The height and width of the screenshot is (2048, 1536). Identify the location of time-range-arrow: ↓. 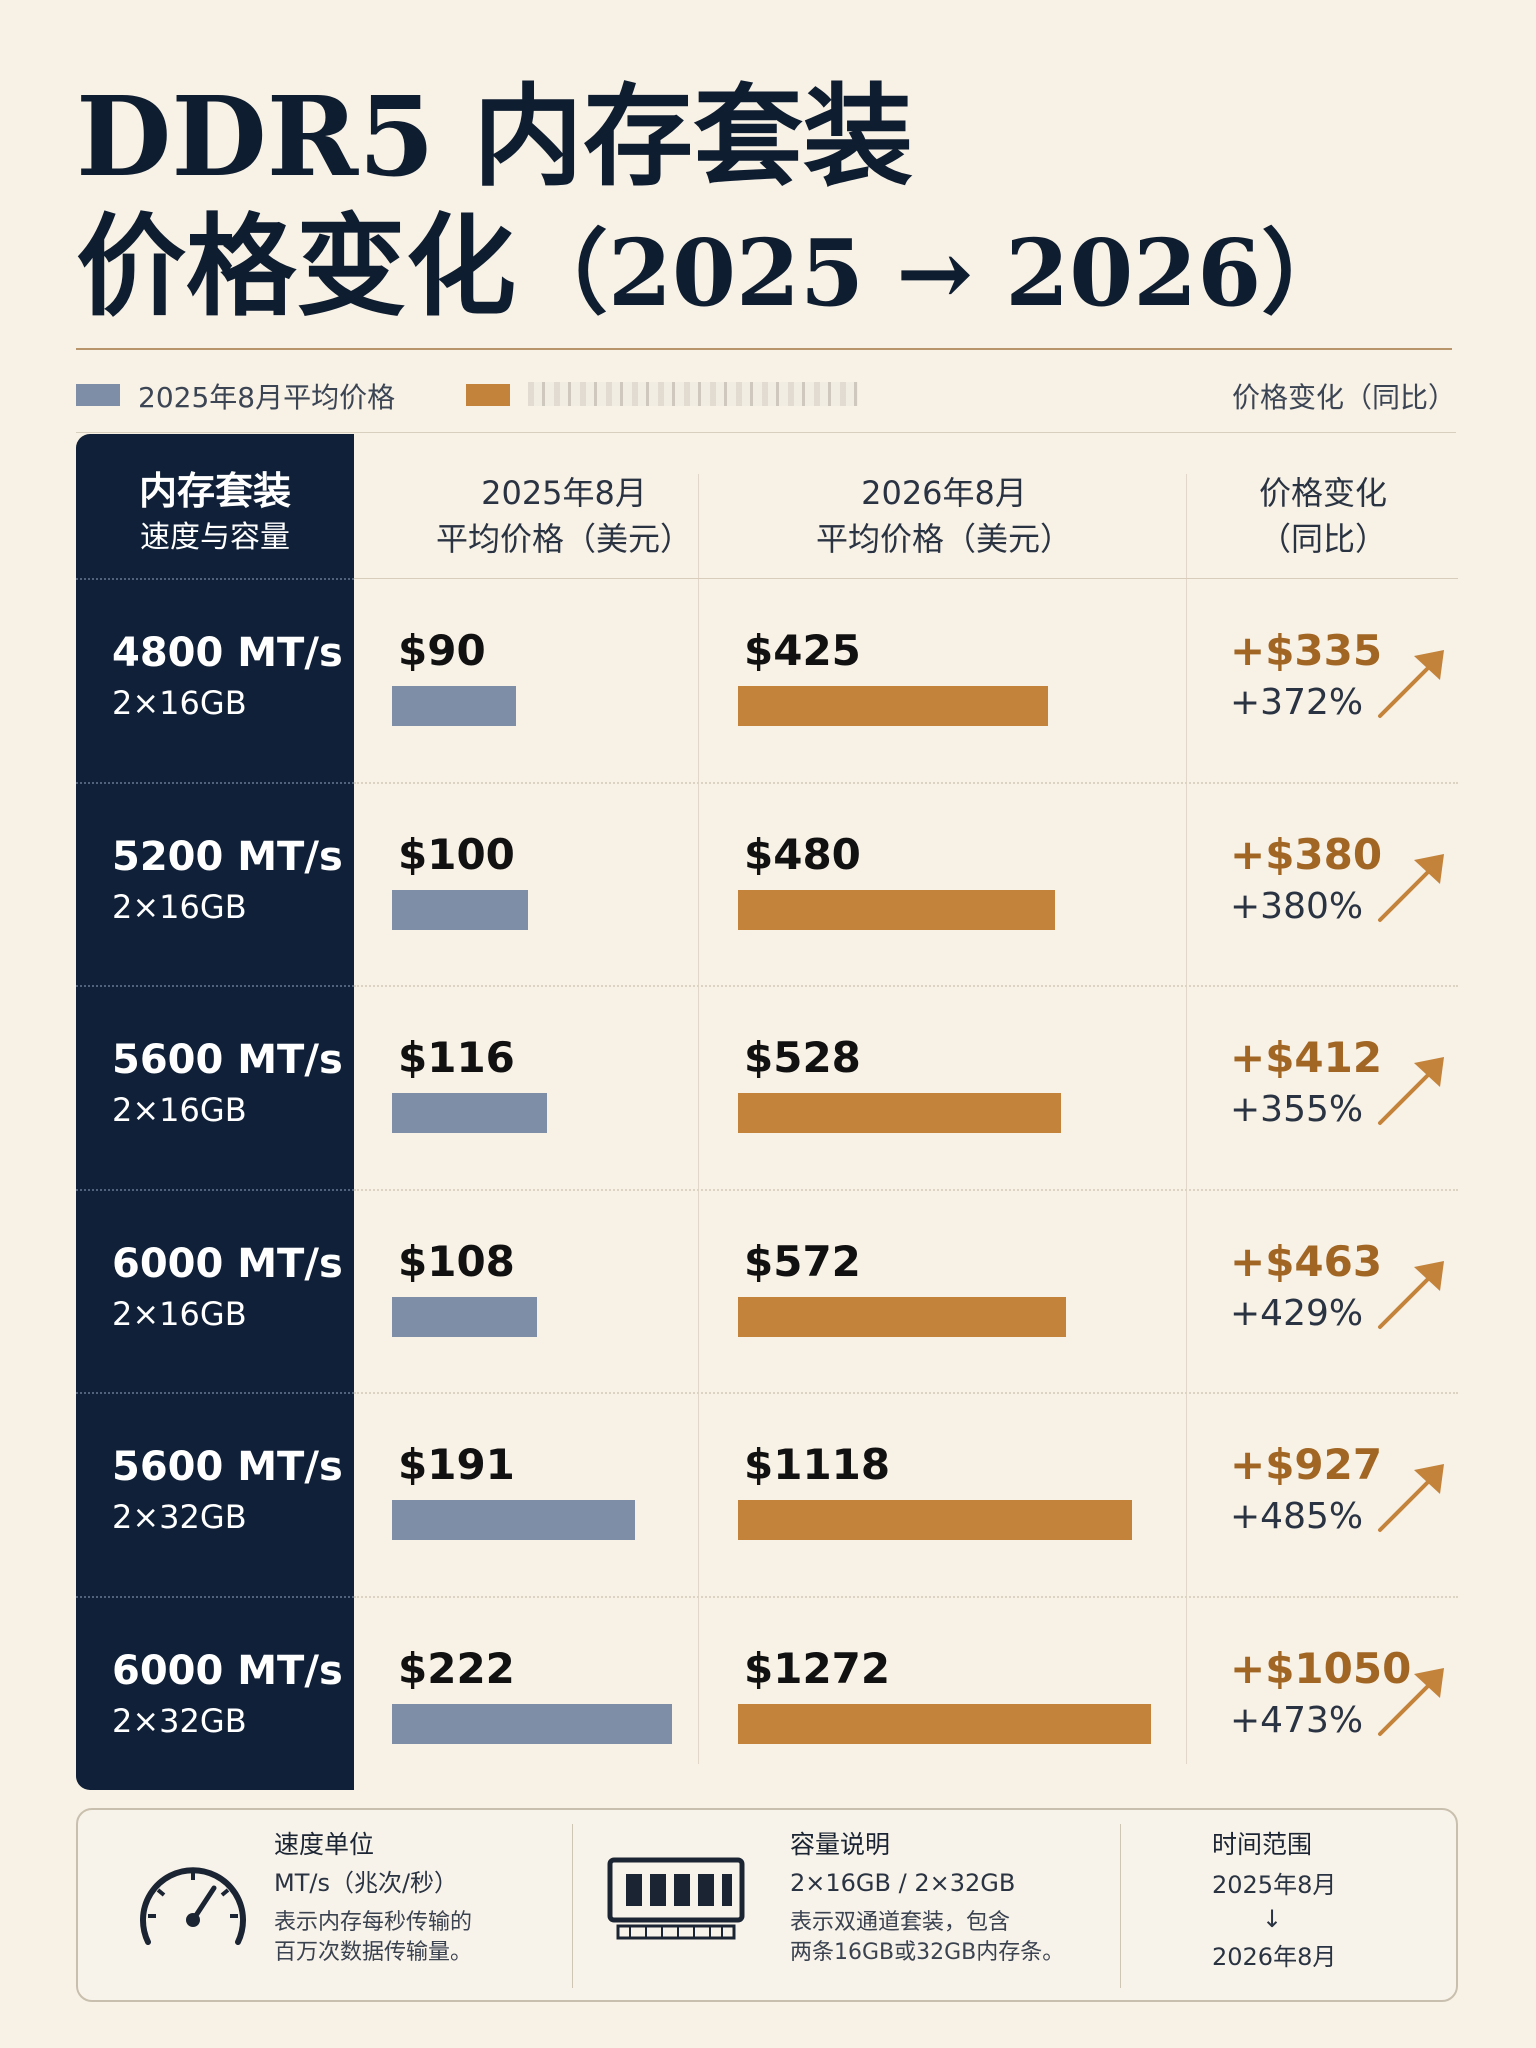
(1272, 1919).